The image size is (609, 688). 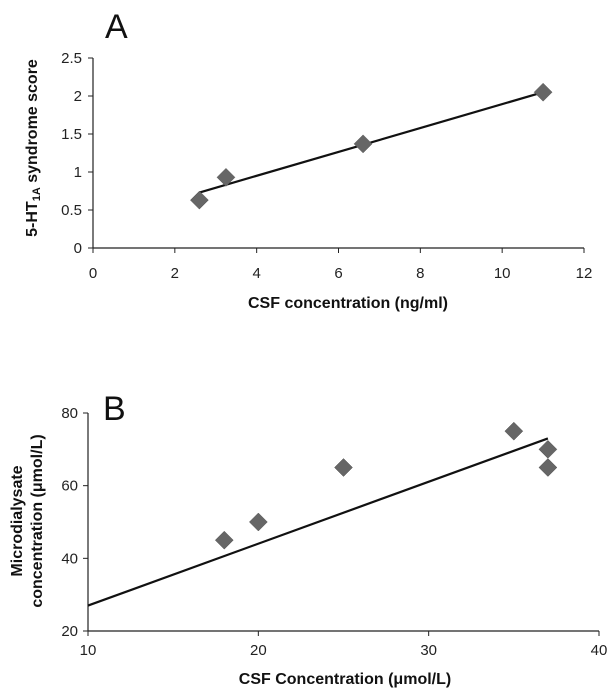 What do you see at coordinates (69, 486) in the screenshot?
I see `panel-b-y-tick-label: 60` at bounding box center [69, 486].